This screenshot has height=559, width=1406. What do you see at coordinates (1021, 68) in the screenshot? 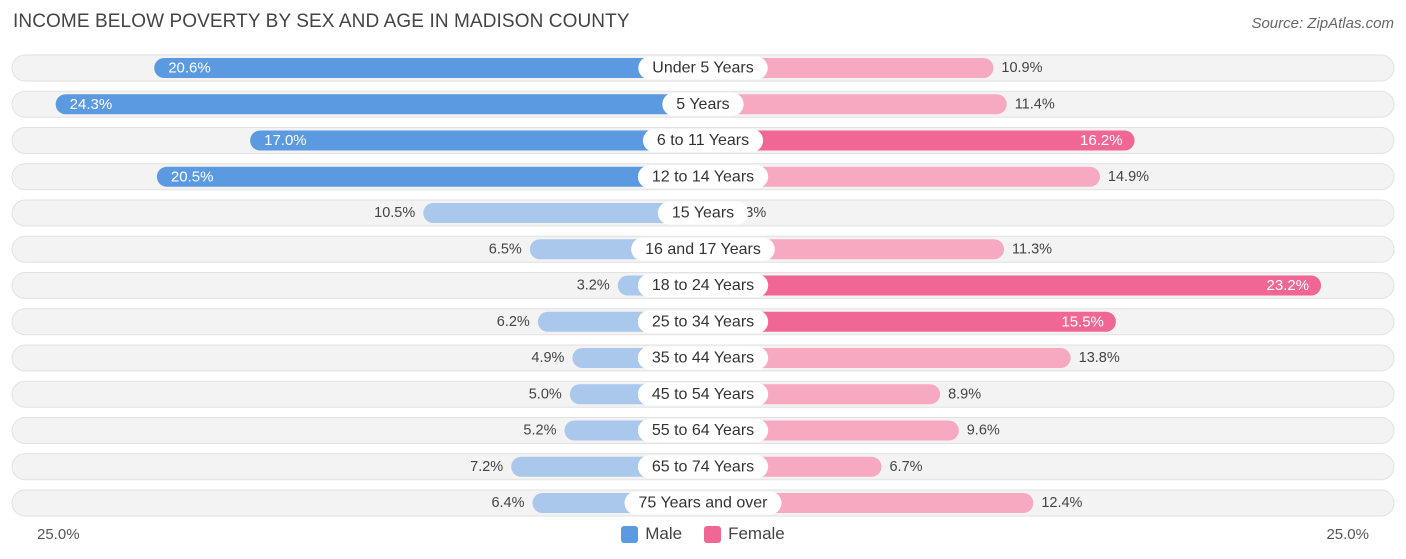
I see `value-label-female: 10.9%` at bounding box center [1021, 68].